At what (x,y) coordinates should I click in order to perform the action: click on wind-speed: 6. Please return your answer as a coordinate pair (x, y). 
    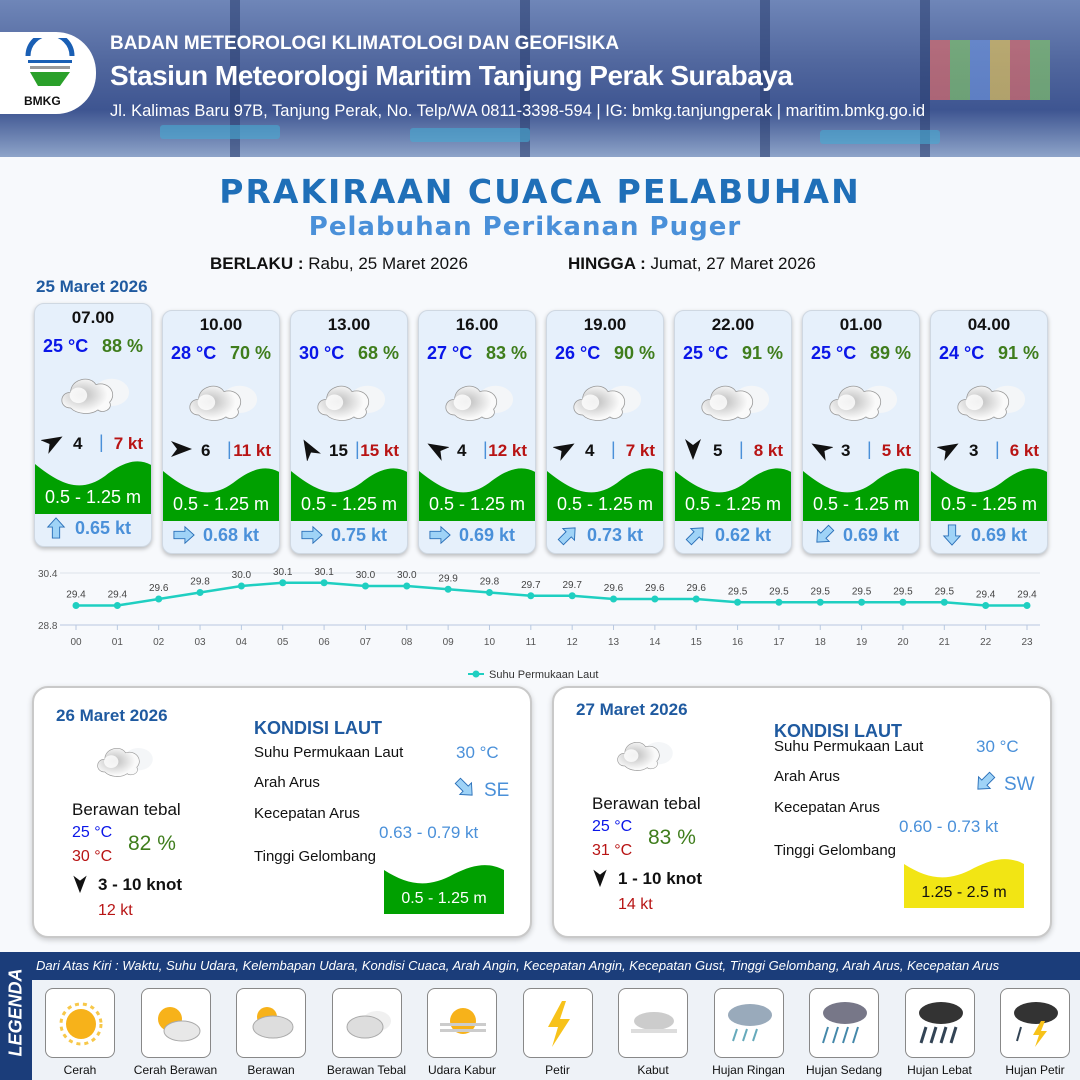
    Looking at the image, I should click on (206, 450).